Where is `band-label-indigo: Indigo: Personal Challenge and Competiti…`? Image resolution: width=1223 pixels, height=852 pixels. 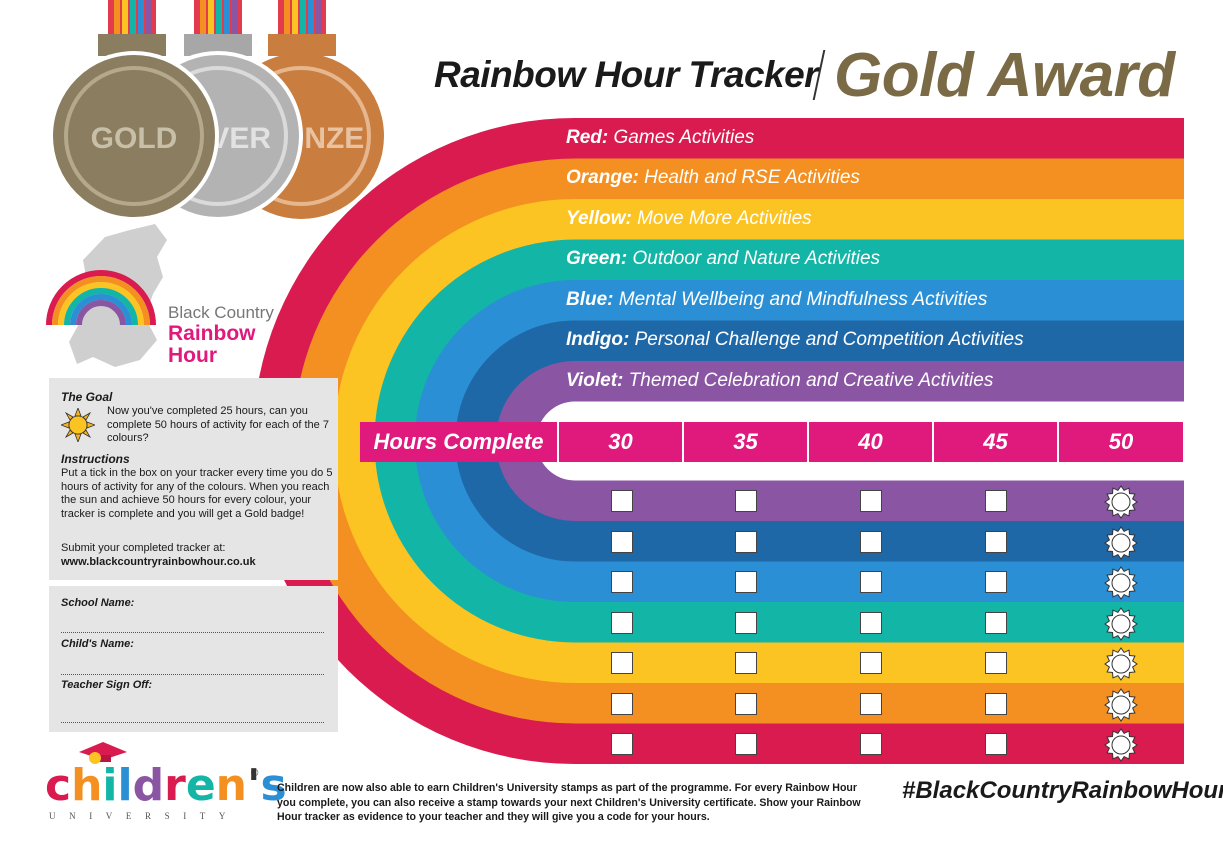
band-label-indigo: Indigo: Personal Challenge and Competiti… is located at coordinates (795, 339).